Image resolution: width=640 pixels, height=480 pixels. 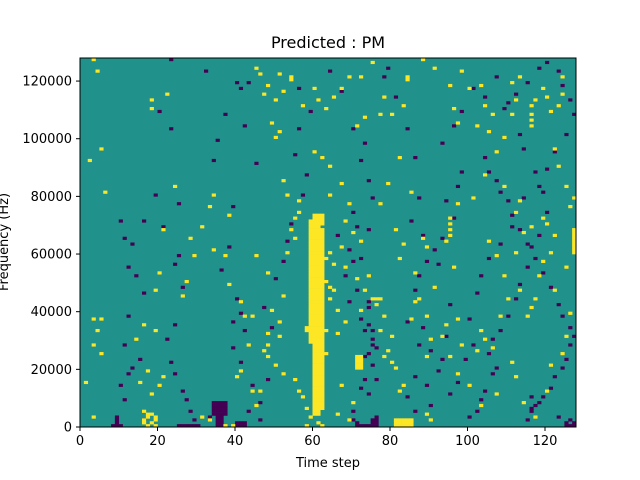 I want to click on x-axis: 0 20 40 60 80 100 120, so click(x=316, y=438).